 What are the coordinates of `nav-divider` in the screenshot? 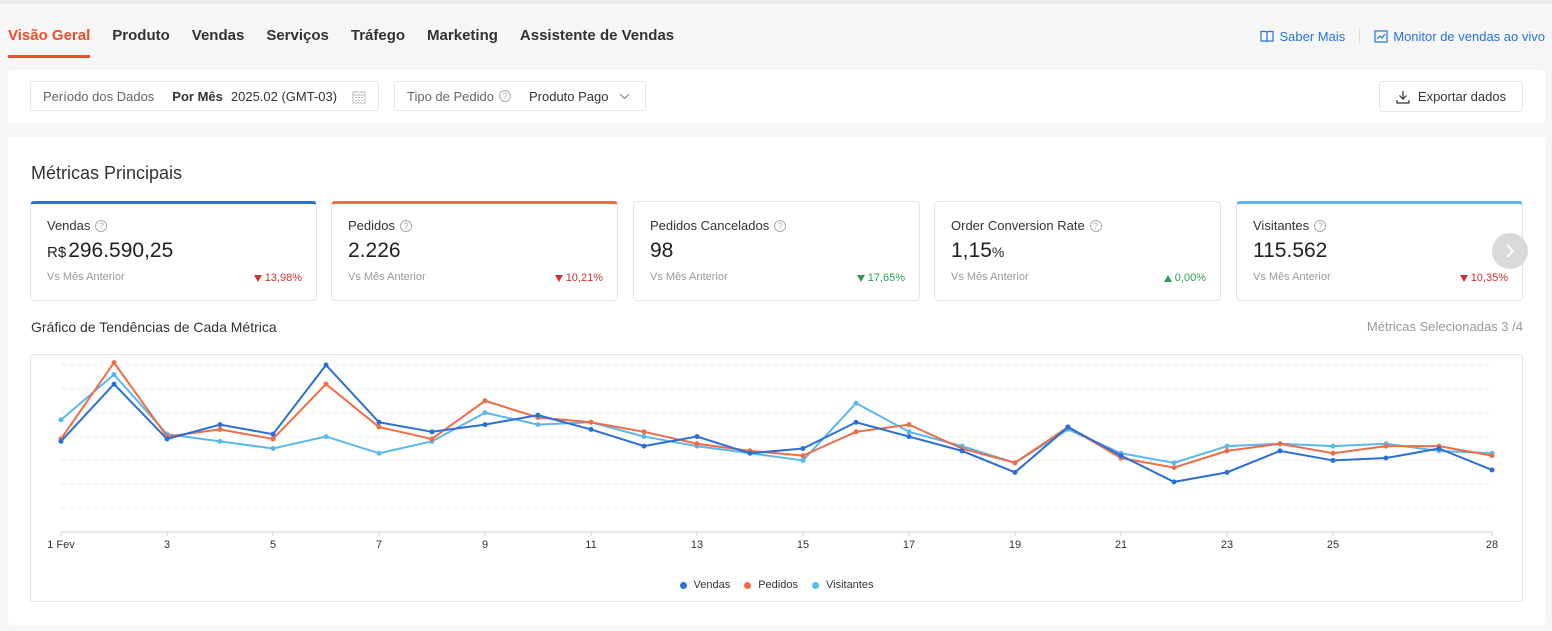 It's located at (1360, 36).